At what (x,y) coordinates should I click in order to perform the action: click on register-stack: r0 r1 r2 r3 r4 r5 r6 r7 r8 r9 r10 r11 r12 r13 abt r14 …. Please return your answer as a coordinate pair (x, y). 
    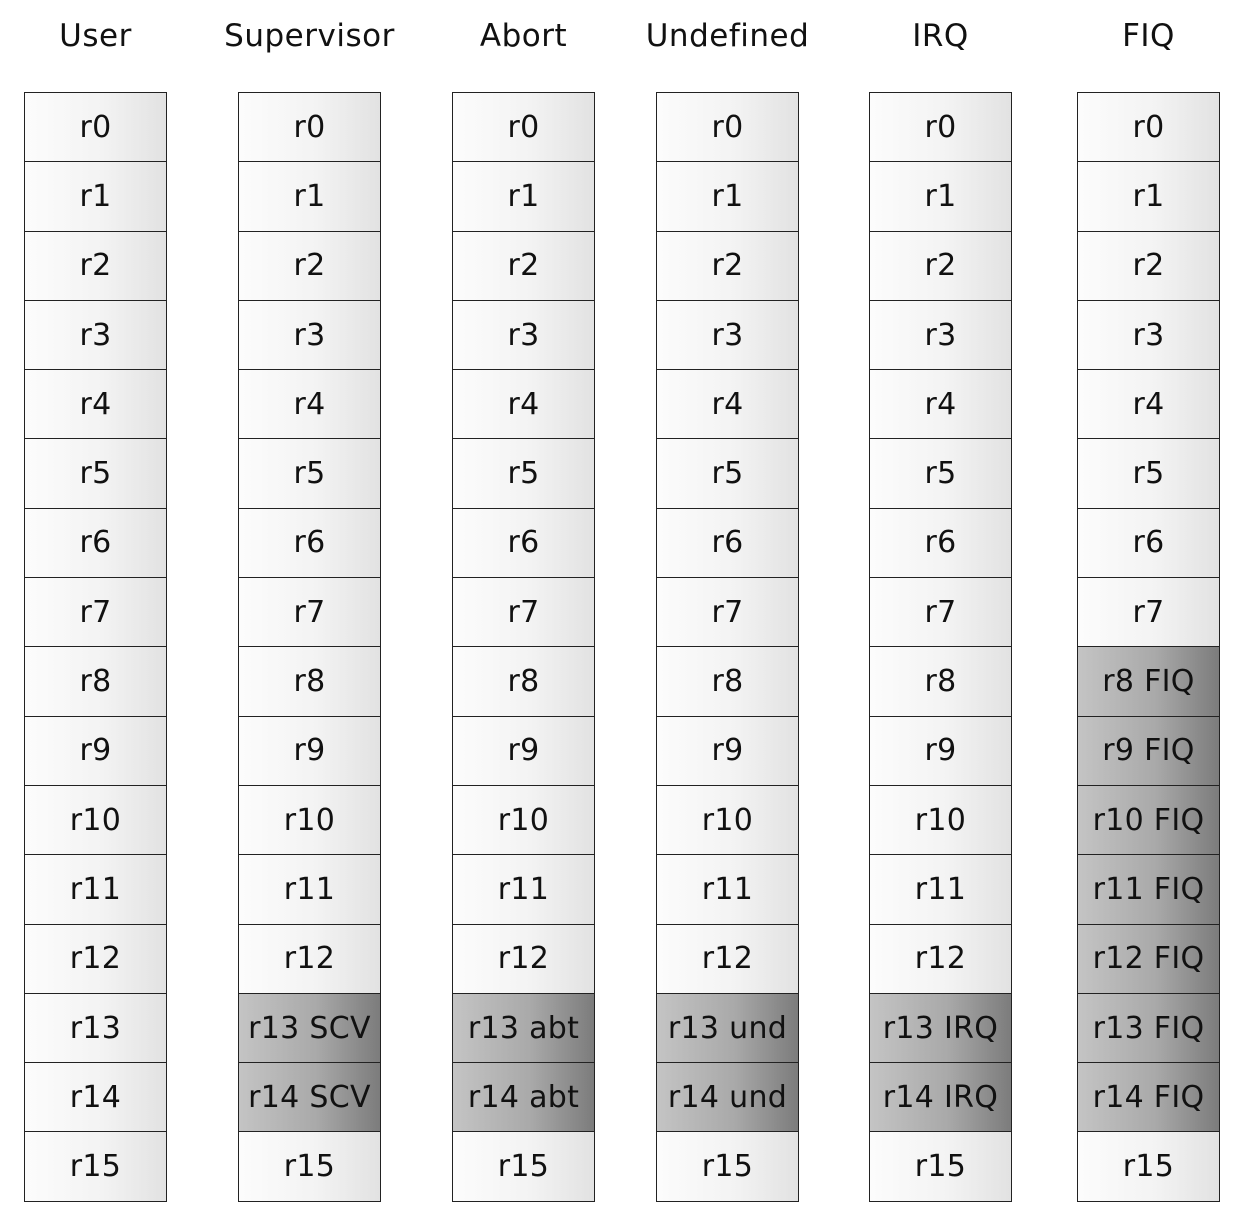
    Looking at the image, I should click on (523, 647).